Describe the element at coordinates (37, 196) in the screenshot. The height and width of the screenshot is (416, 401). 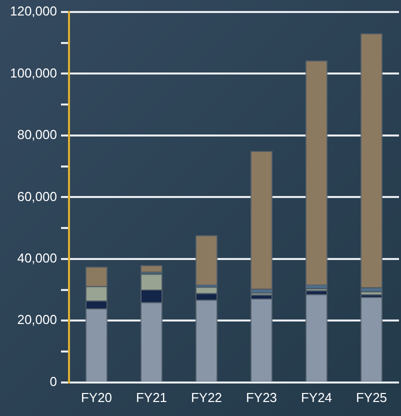
I see `y-tick-label: 60,000` at that location.